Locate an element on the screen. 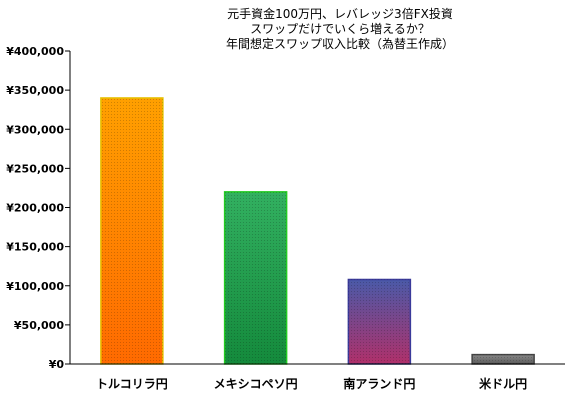 The height and width of the screenshot is (400, 567). y-tick-label: ¥100,000 is located at coordinates (35, 286).